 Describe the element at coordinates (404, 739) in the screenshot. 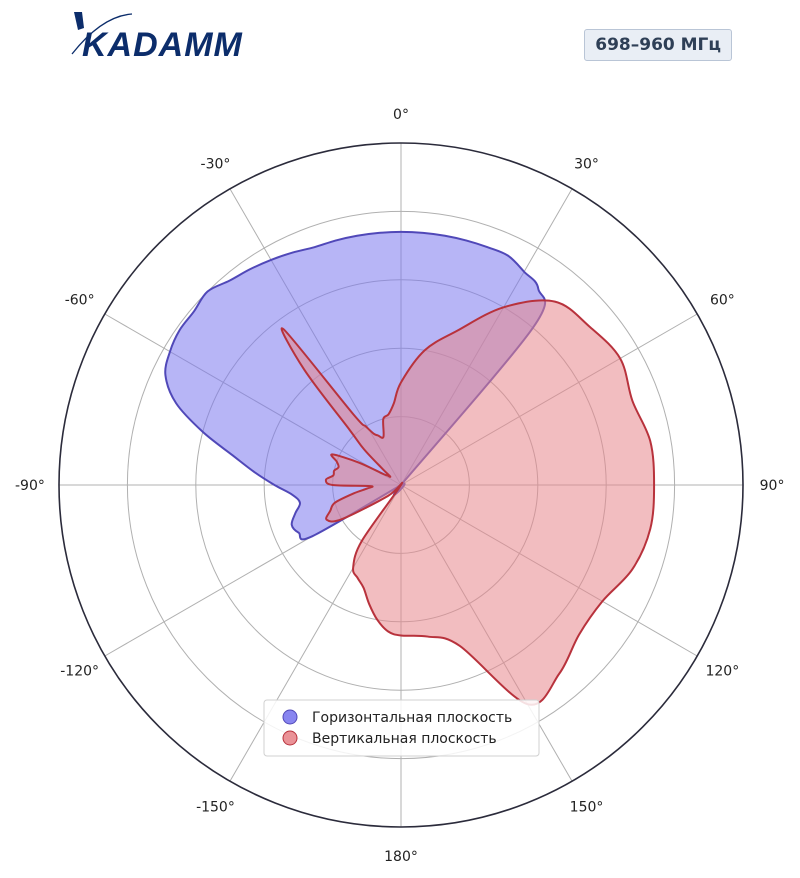

I see `legend-label-1: Вертикальная плоскость` at that location.